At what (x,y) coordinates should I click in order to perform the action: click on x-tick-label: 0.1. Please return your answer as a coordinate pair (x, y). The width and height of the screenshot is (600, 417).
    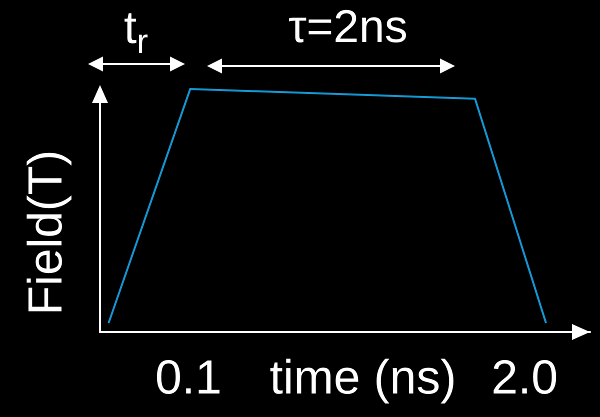
    Looking at the image, I should click on (188, 378).